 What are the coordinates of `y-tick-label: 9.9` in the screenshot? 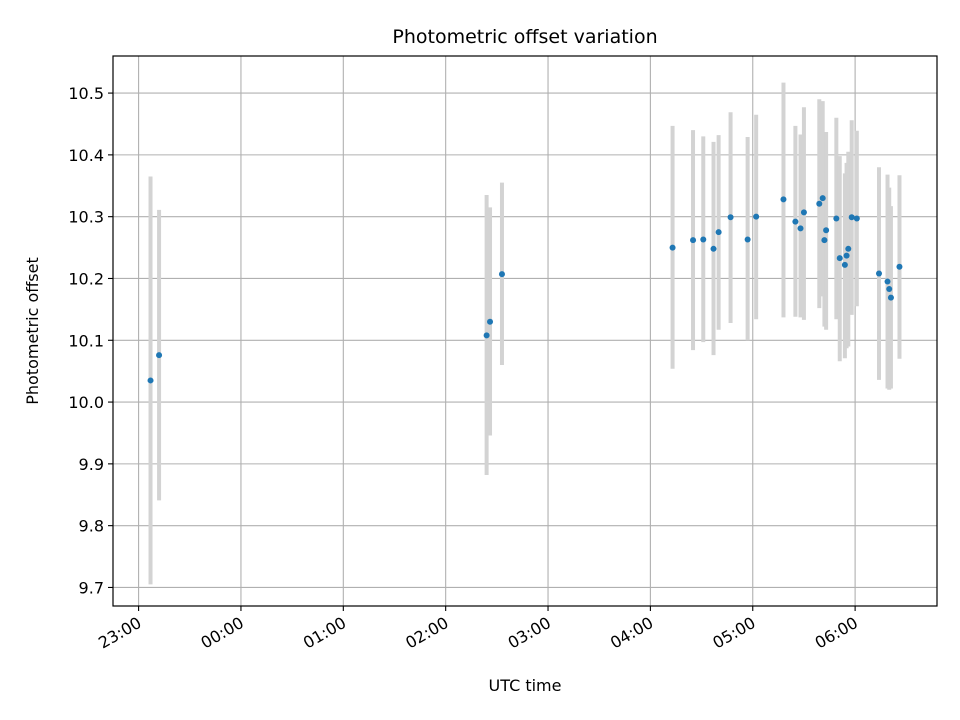 It's located at (91, 464).